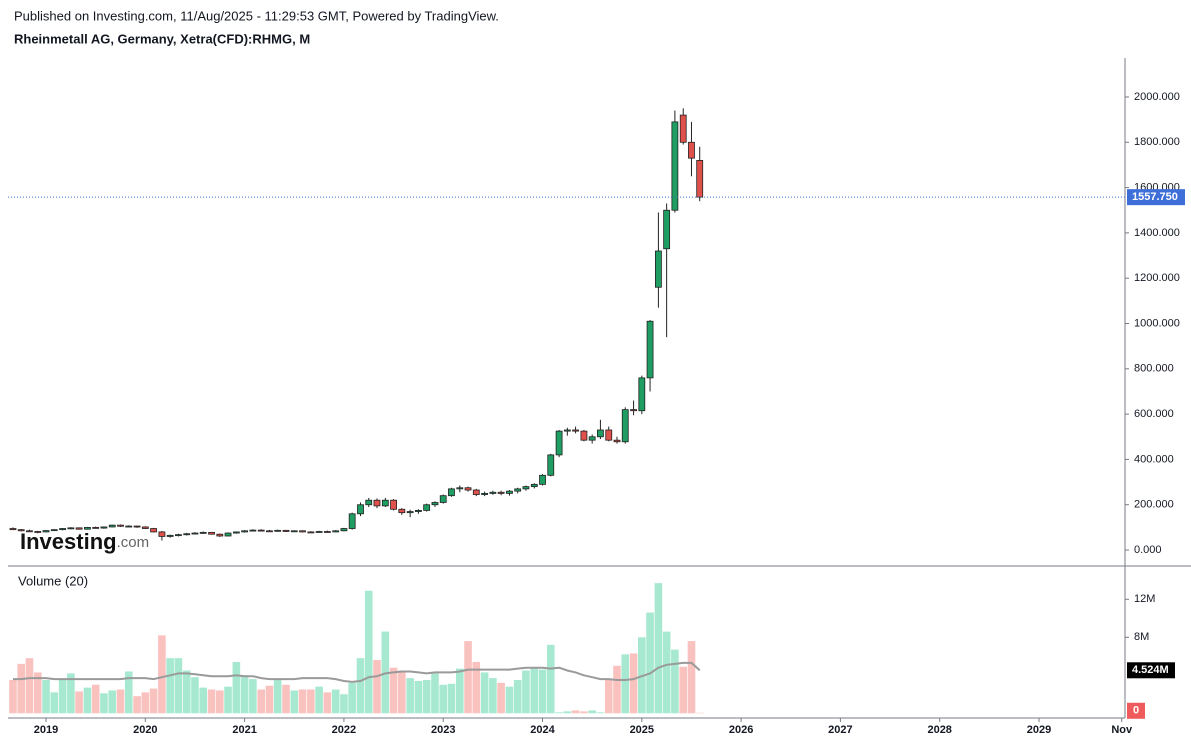 This screenshot has width=1191, height=743. Describe the element at coordinates (46, 730) in the screenshot. I see `x-tick-label: 2019` at that location.